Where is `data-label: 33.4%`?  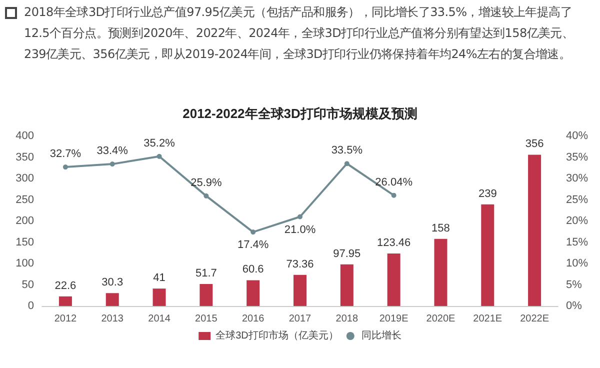
data-label: 33.4% is located at coordinates (112, 151).